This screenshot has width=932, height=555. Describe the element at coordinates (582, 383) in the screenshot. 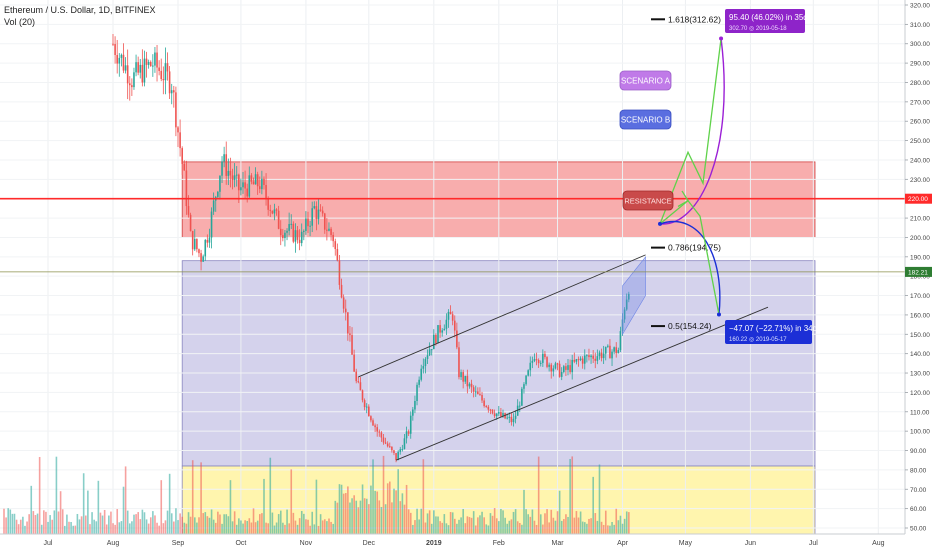

I see `channel-lower-line` at that location.